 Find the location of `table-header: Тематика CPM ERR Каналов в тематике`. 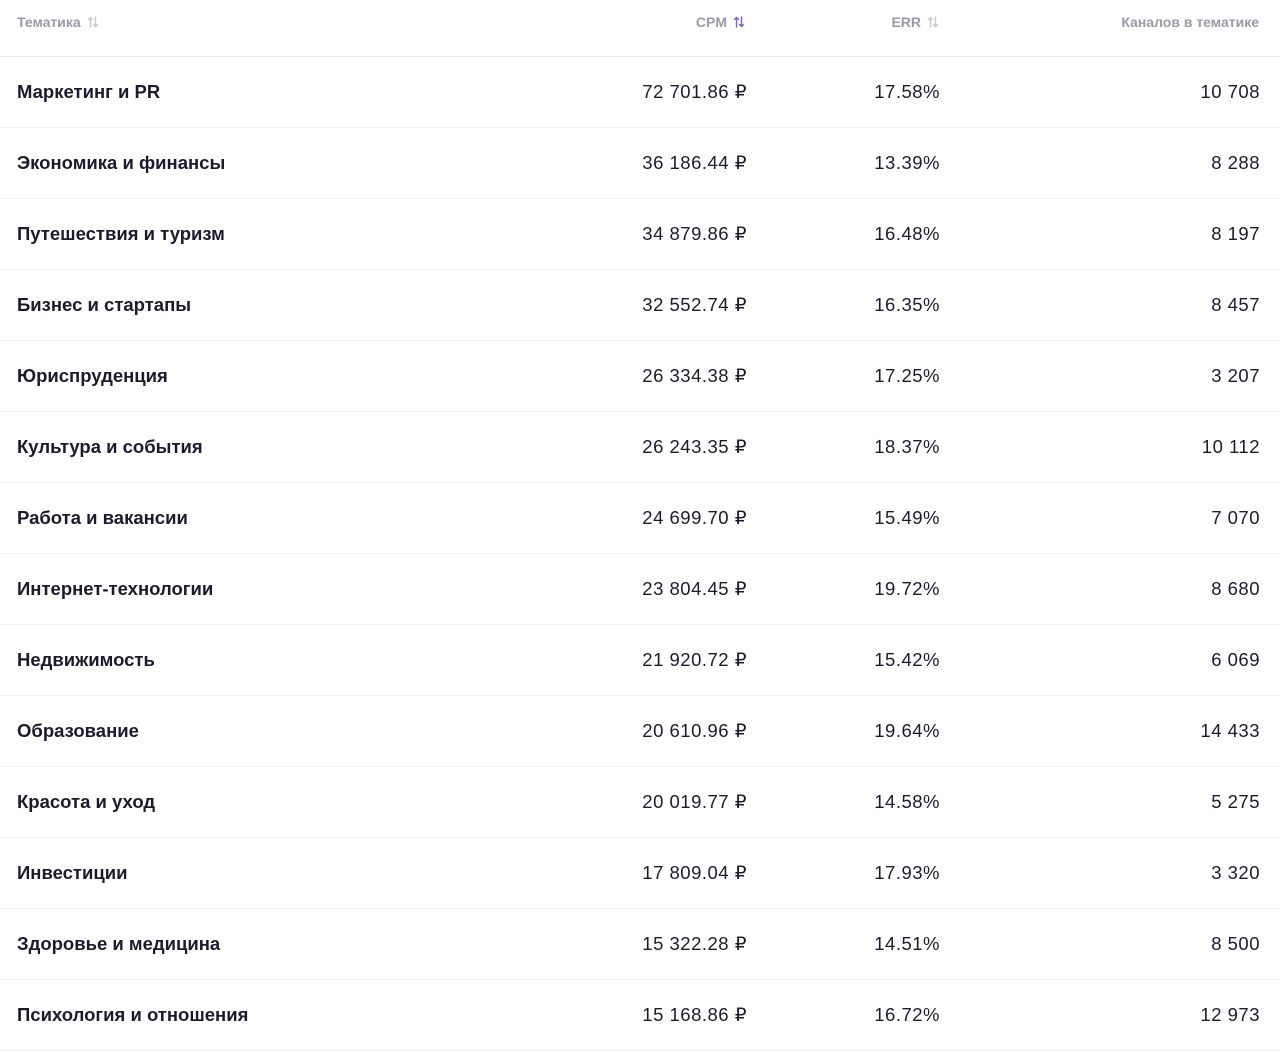

table-header: Тематика CPM ERR Каналов в тематике is located at coordinates (640, 28).